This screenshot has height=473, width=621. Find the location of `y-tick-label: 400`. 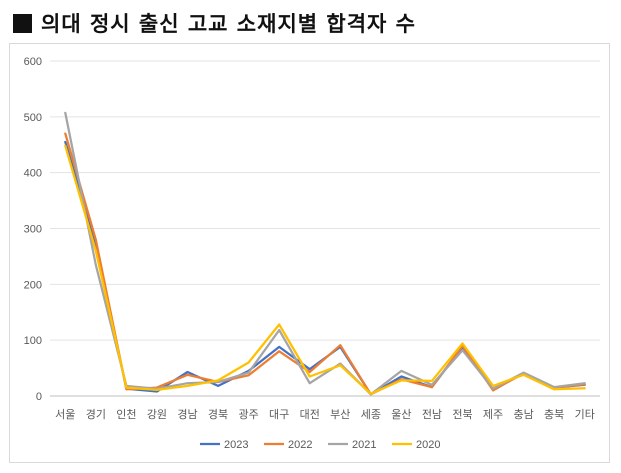

y-tick-label: 400 is located at coordinates (33, 174).